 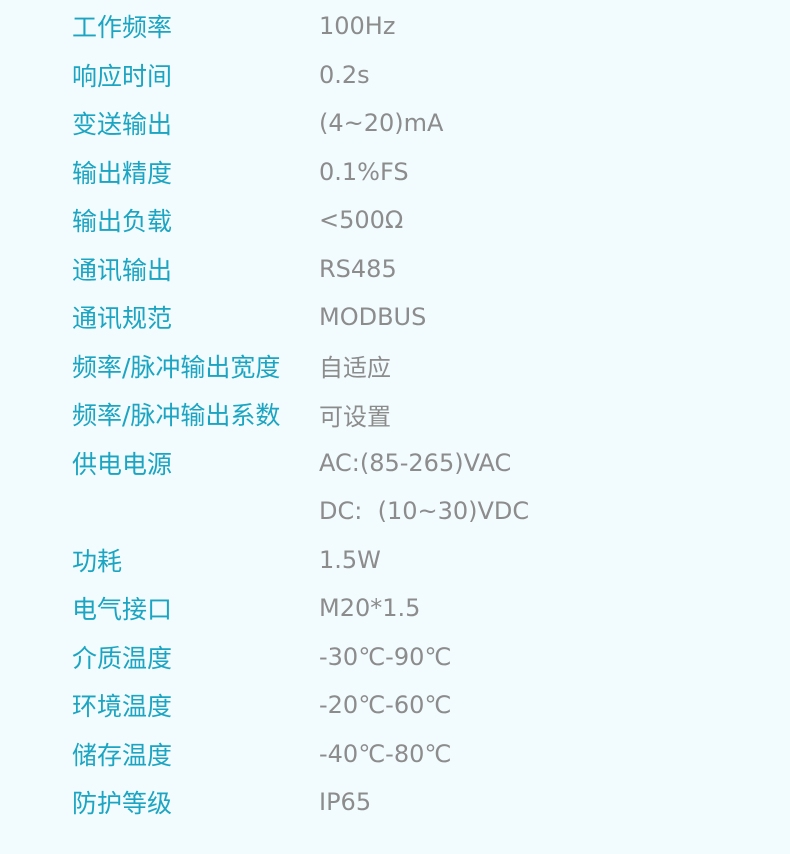 What do you see at coordinates (122, 173) in the screenshot?
I see `spec-label: 输出精度` at bounding box center [122, 173].